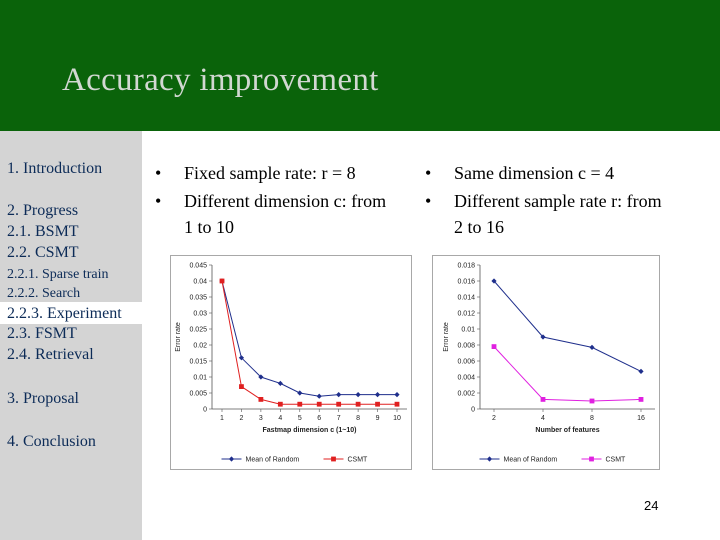  What do you see at coordinates (200, 346) in the screenshot?
I see `y-tick-label: 0.02` at bounding box center [200, 346].